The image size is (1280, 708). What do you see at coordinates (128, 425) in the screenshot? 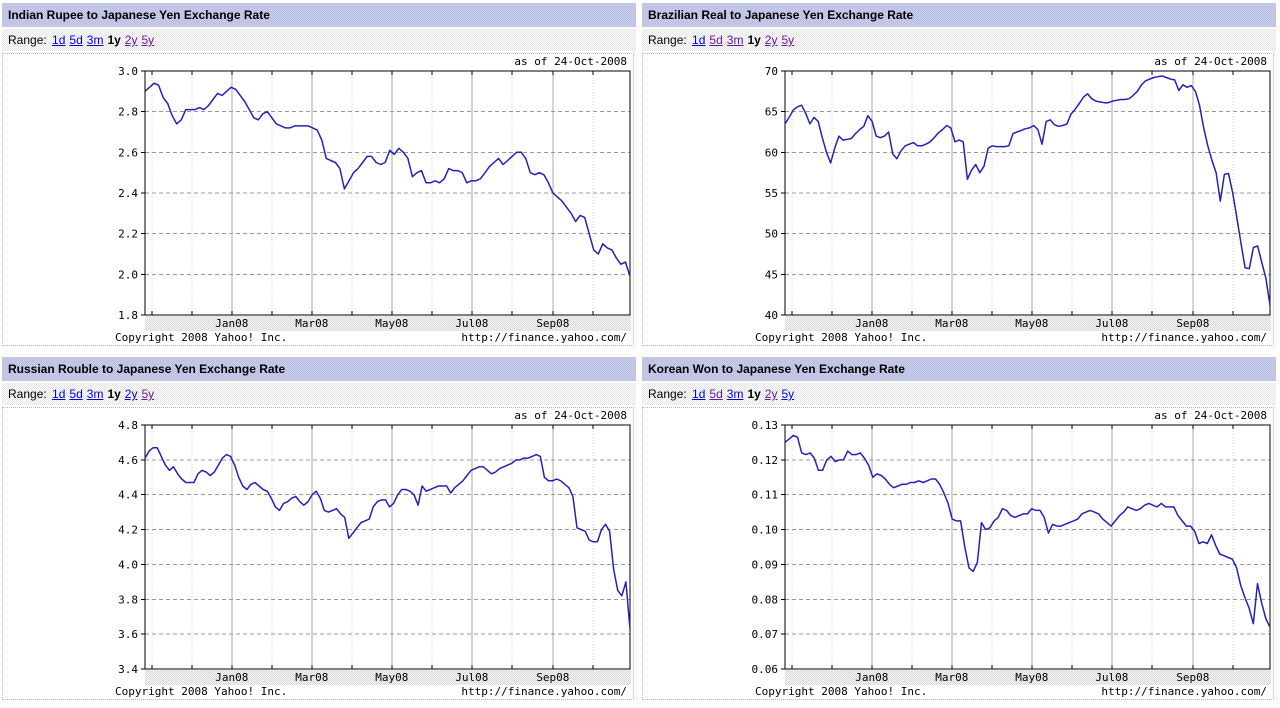
I see `y-axis-label: 4.8` at bounding box center [128, 425].